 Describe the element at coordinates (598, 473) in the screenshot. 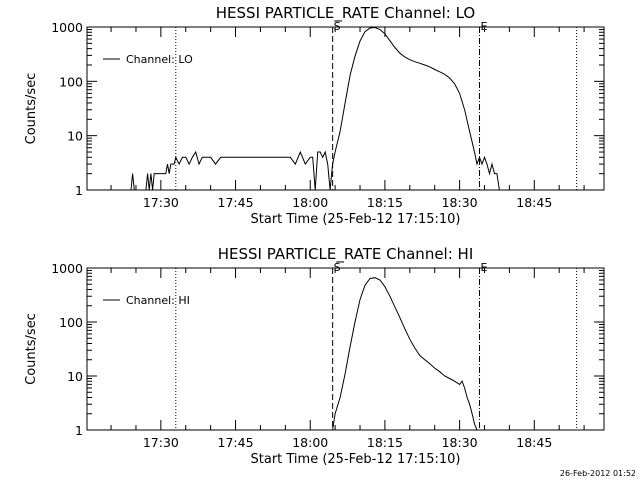

I see `footer-timestamp: 26-Feb-2012 01:52` at that location.